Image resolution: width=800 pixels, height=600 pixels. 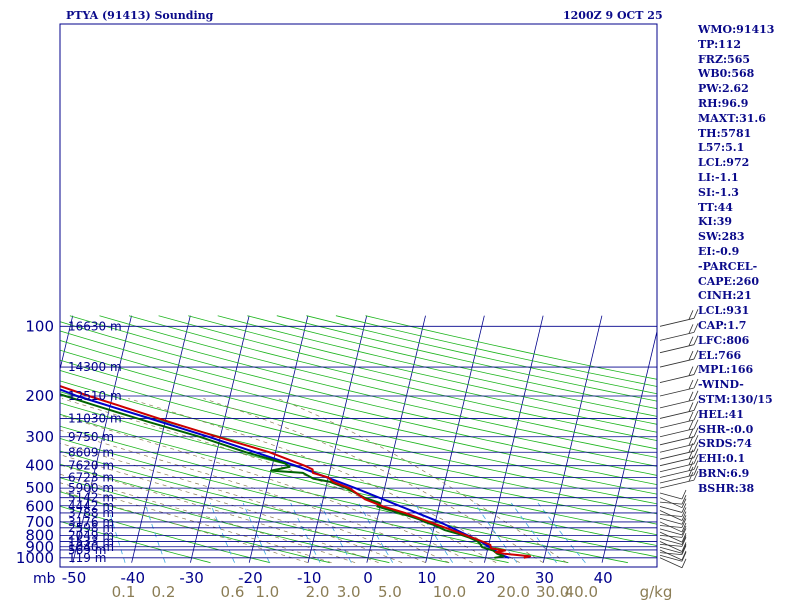 What do you see at coordinates (724, 163) in the screenshot?
I see `index-item: LCL:972` at bounding box center [724, 163].